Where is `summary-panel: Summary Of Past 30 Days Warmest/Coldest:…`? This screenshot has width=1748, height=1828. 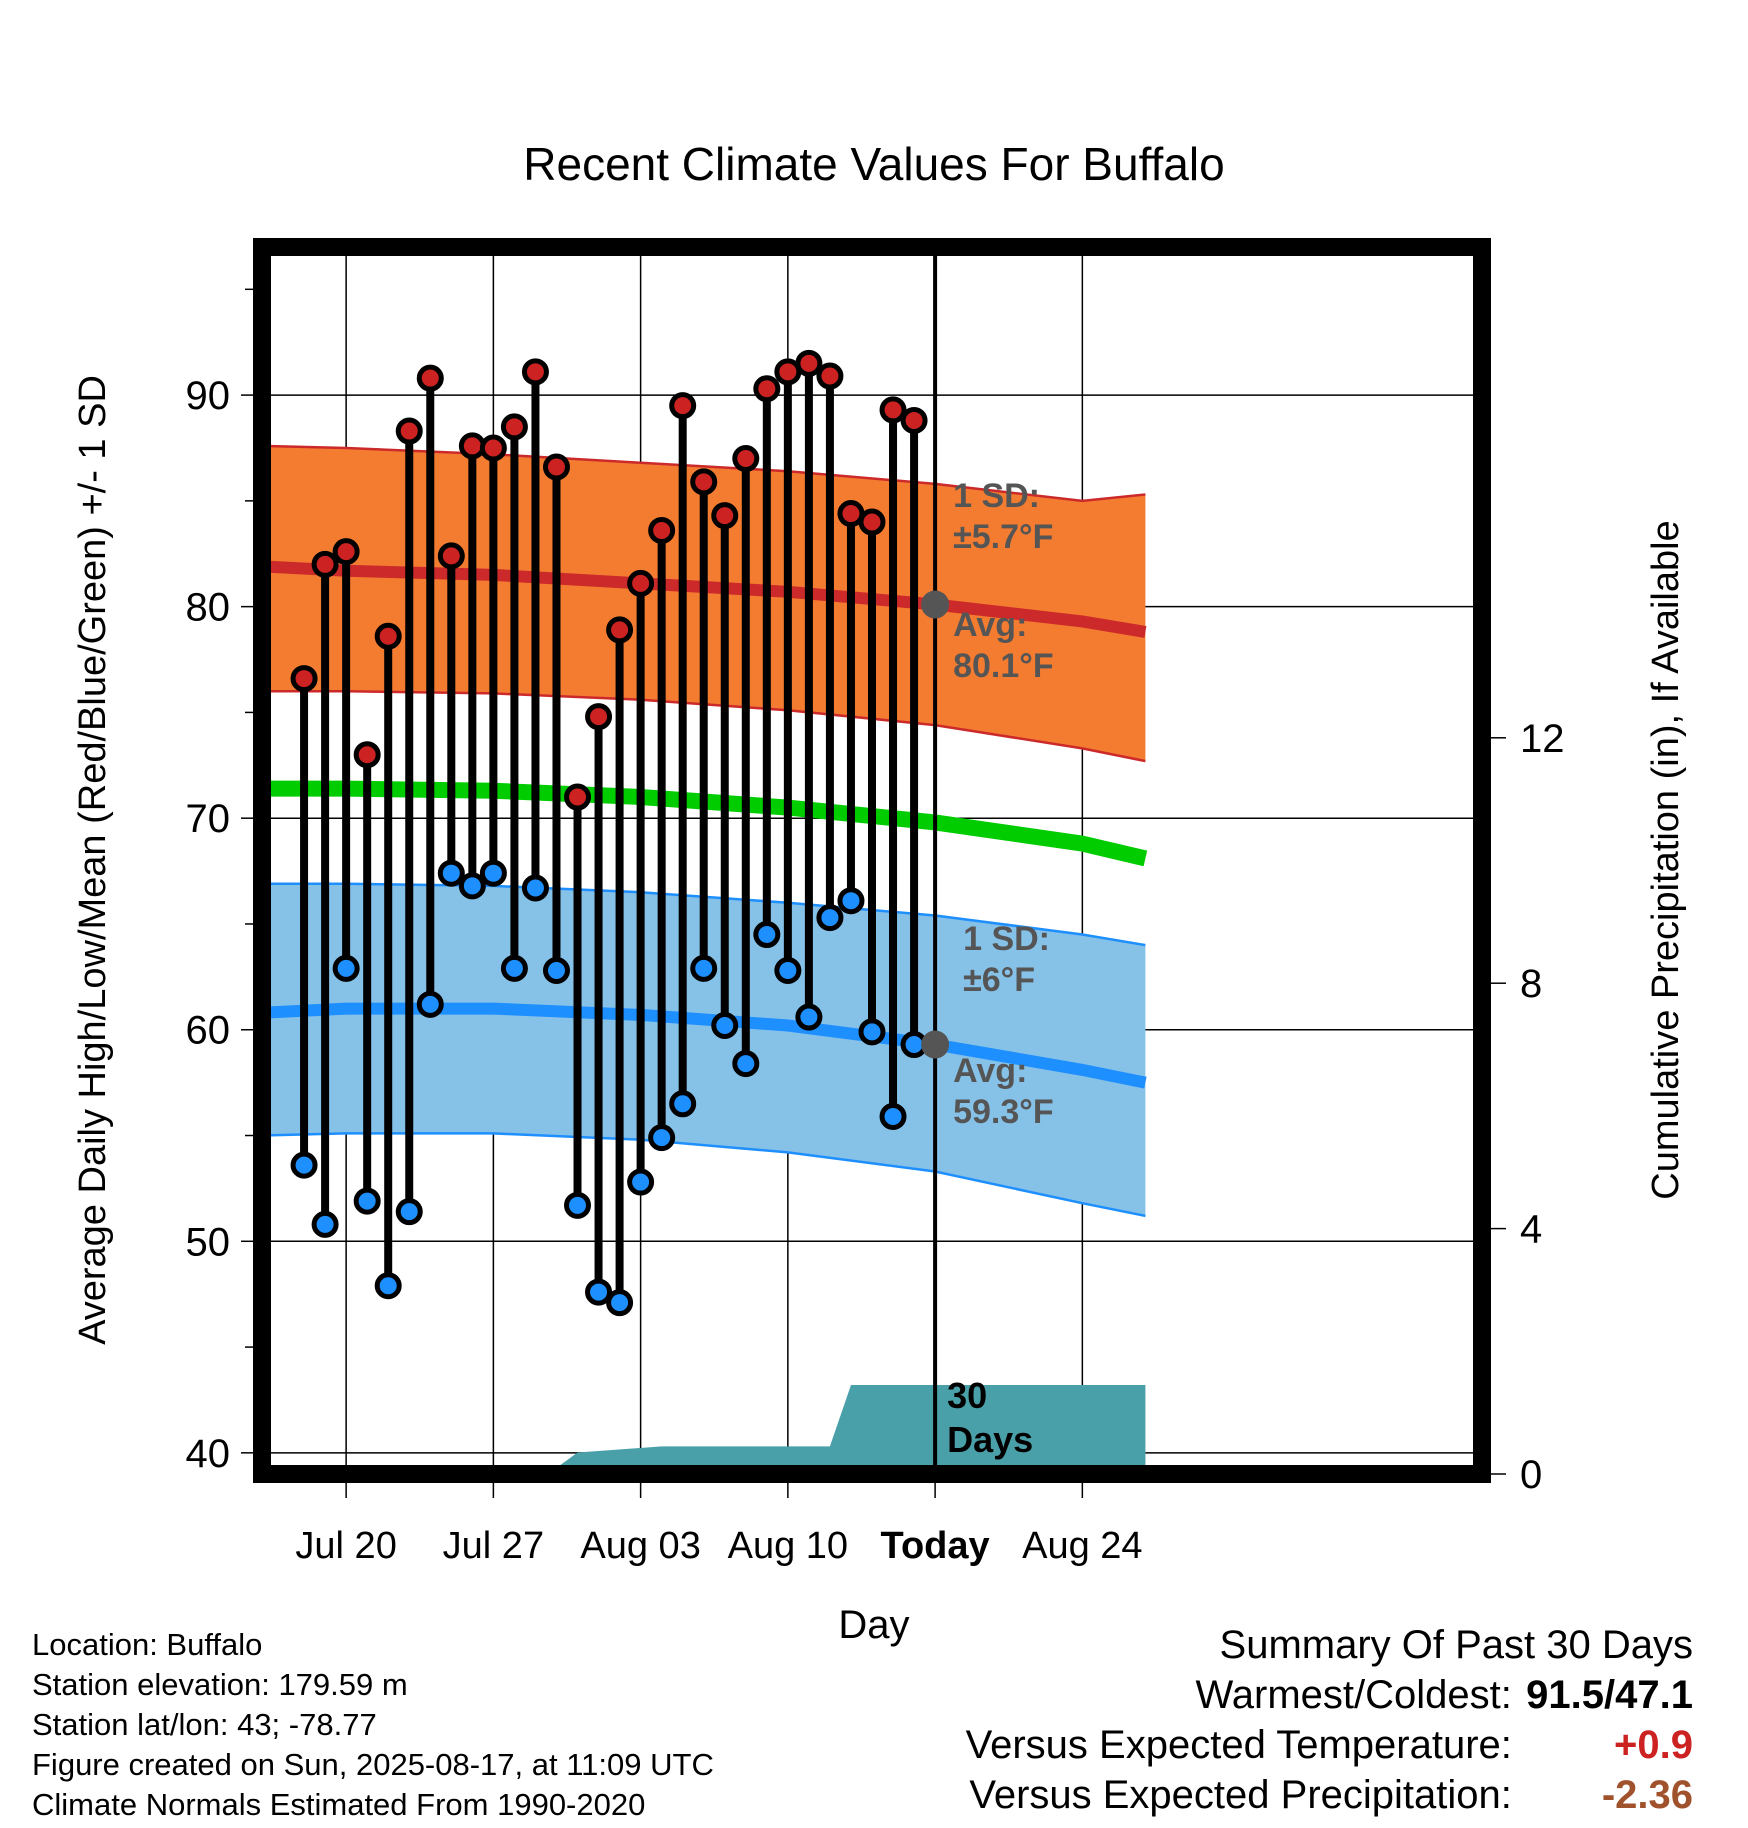
summary-panel: Summary Of Past 30 Days Warmest/Coldest:… is located at coordinates (1329, 1720).